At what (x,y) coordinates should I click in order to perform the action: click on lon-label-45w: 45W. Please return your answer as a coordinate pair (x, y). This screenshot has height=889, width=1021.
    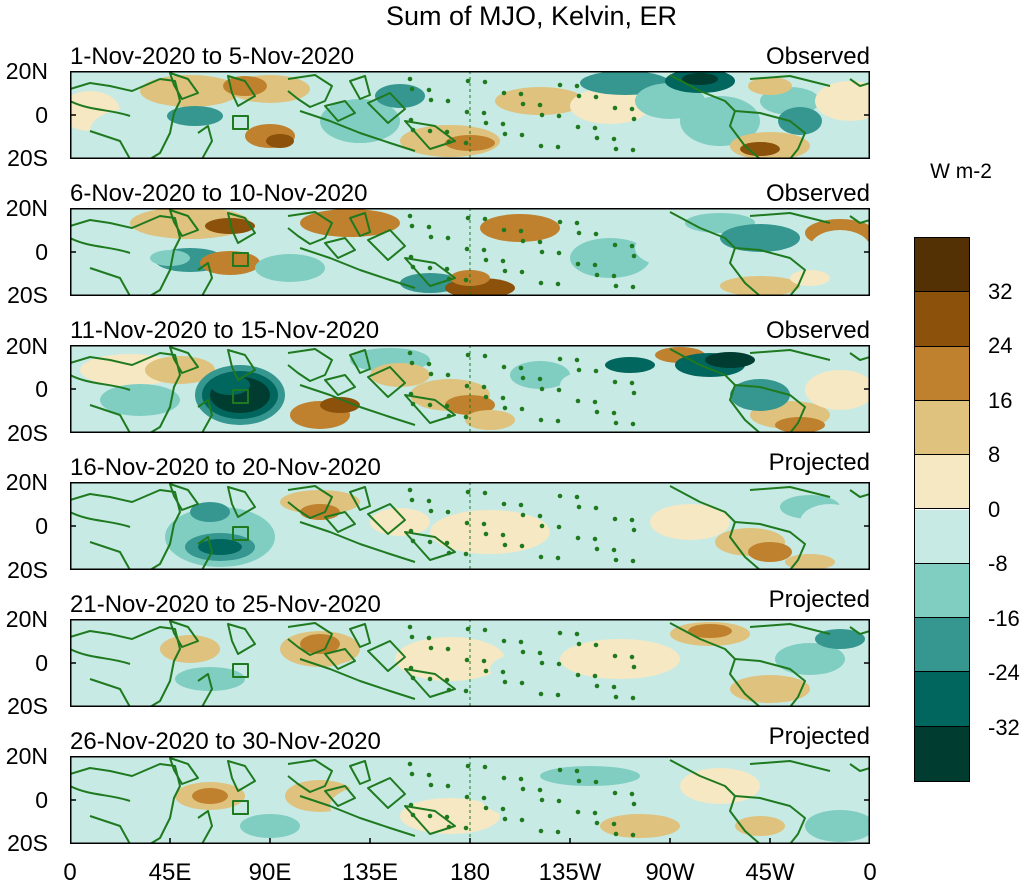
    Looking at the image, I should click on (770, 872).